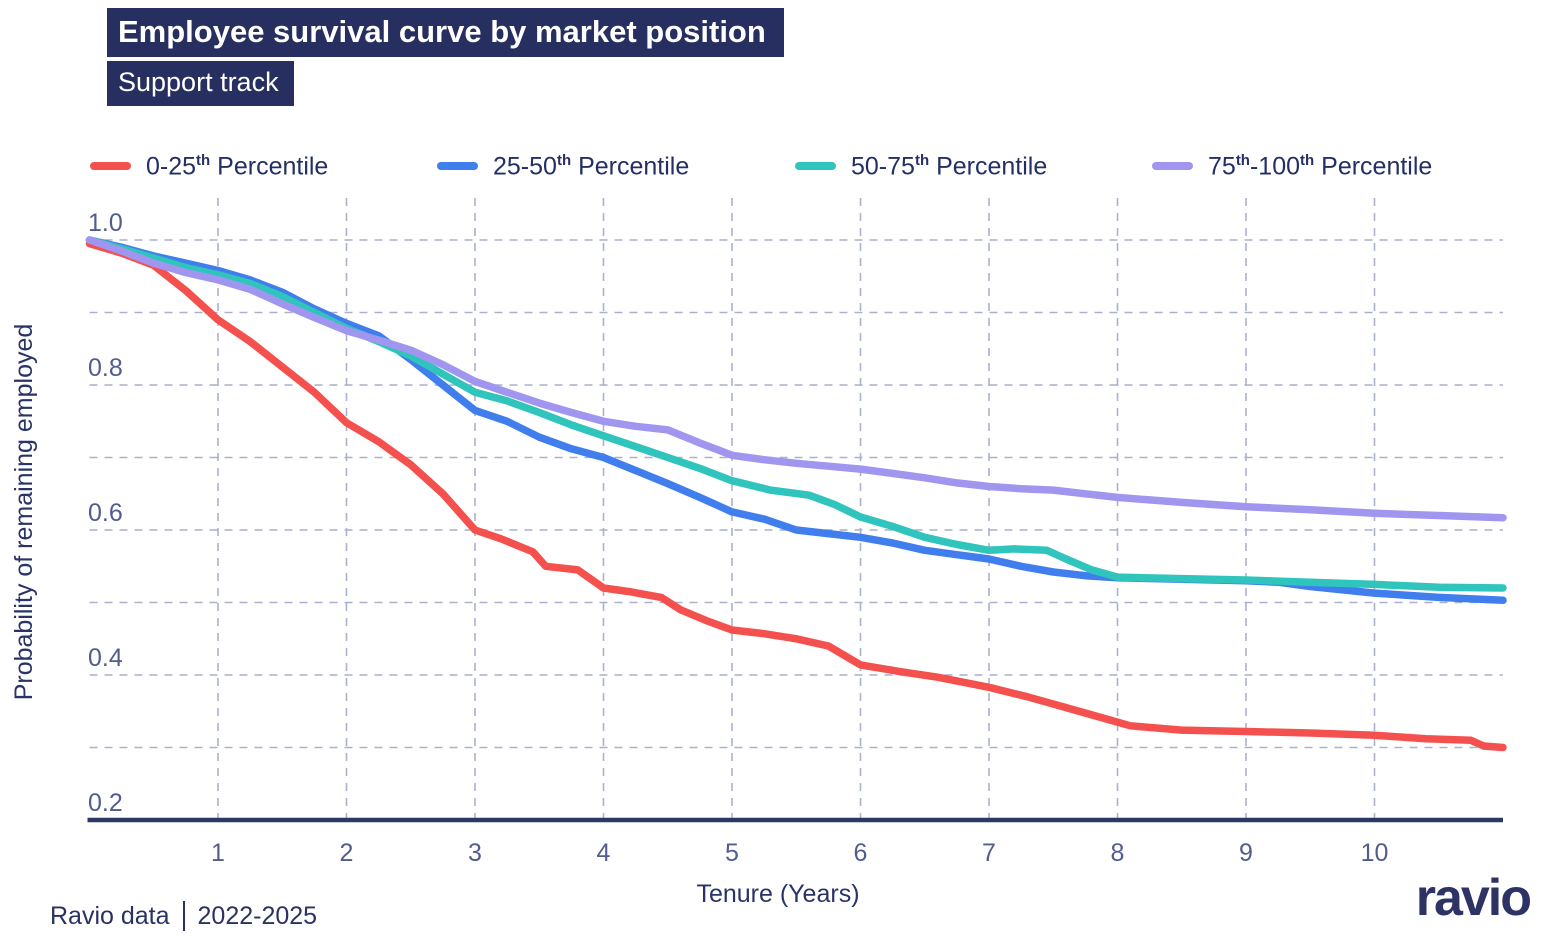  What do you see at coordinates (1375, 853) in the screenshot?
I see `x-tick-label: 10` at bounding box center [1375, 853].